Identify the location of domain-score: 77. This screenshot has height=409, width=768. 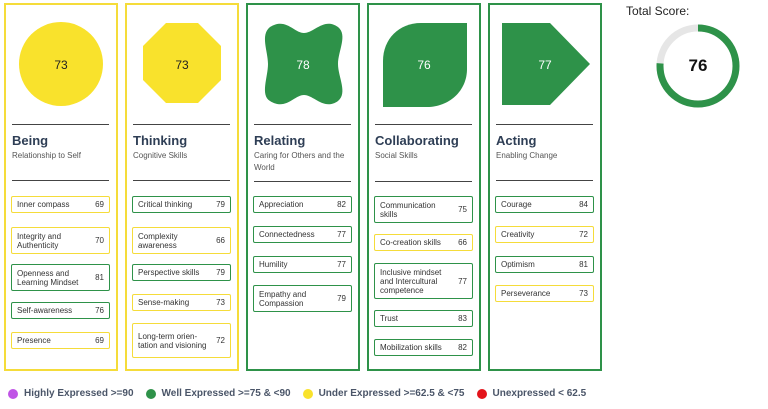
(545, 65).